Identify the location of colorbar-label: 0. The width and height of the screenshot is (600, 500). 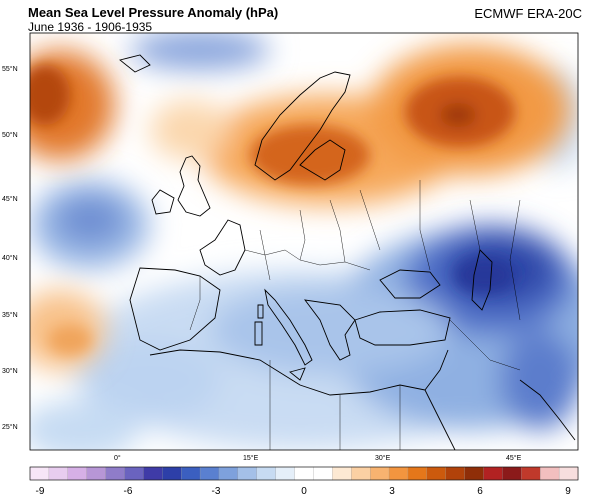
(304, 491).